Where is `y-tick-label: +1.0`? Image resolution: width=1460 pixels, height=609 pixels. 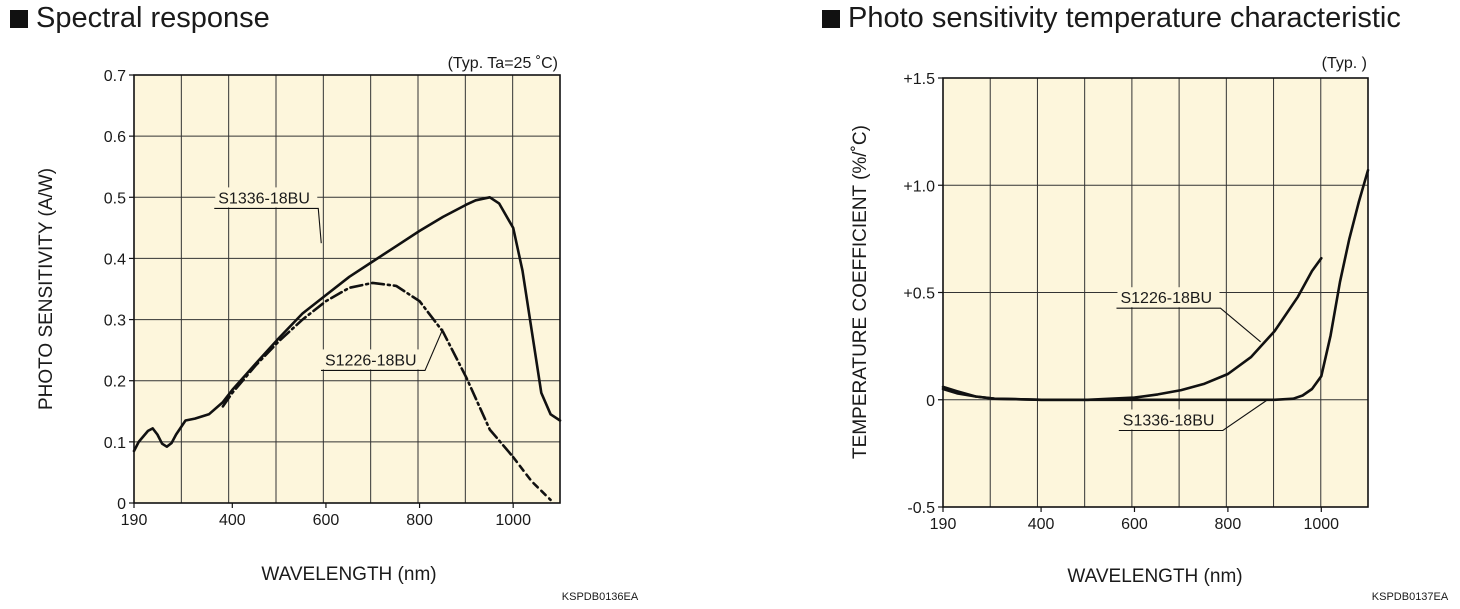 y-tick-label: +1.0 is located at coordinates (919, 186).